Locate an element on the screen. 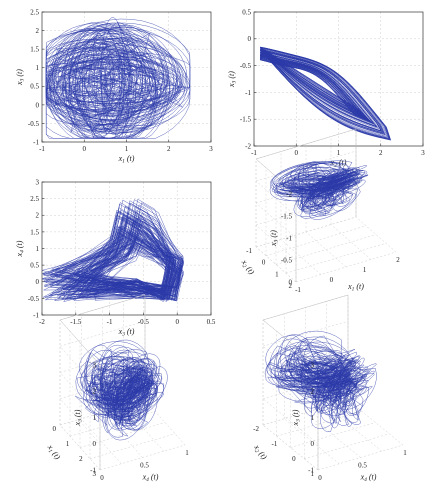  x-tick-label: -0.5 is located at coordinates (144, 322).